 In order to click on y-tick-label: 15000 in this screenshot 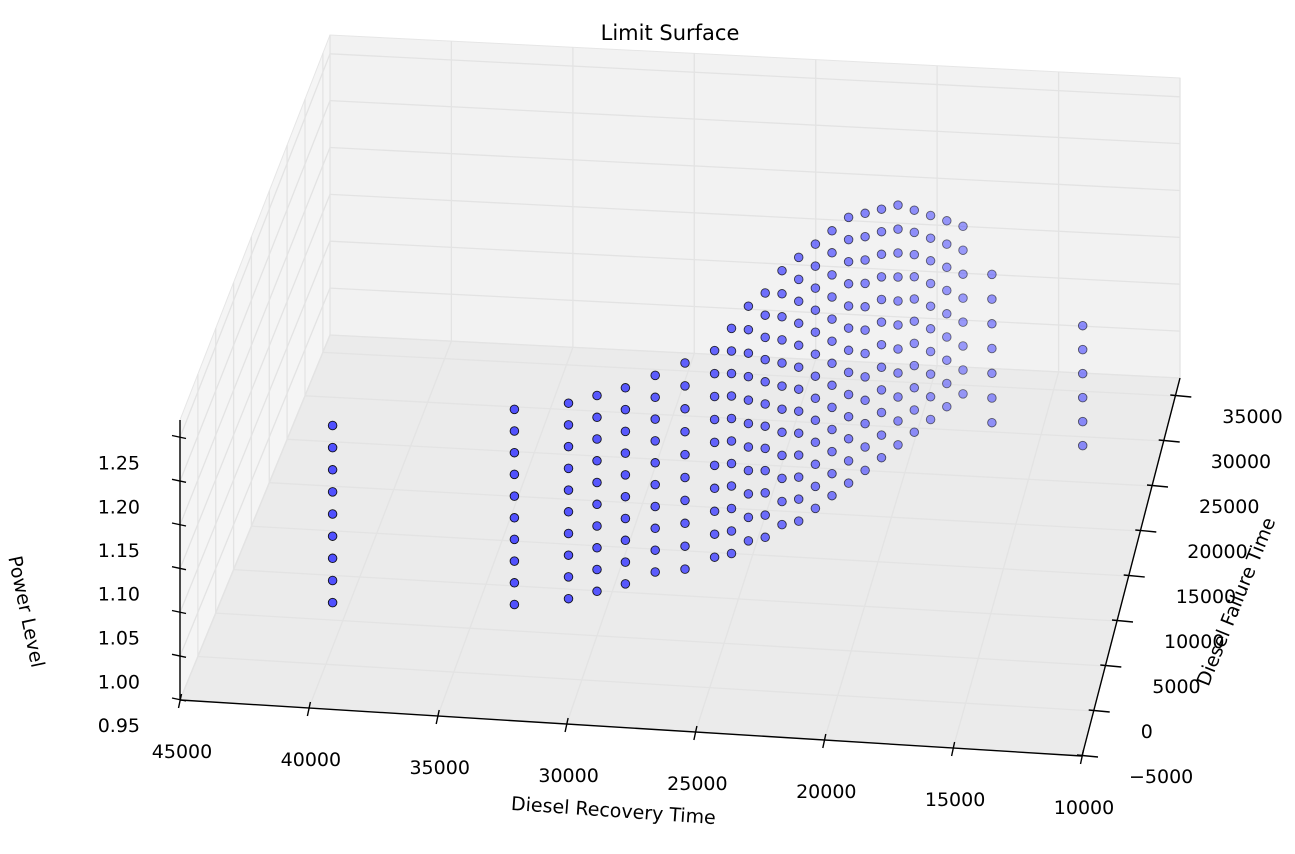, I will do `click(1206, 597)`.